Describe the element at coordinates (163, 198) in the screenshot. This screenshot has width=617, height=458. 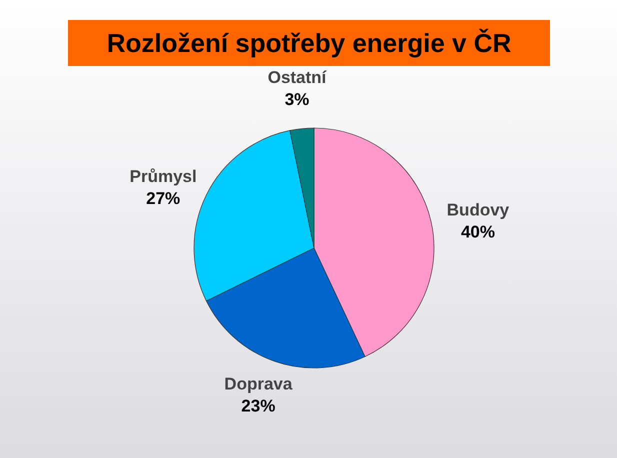
I see `data-label: 27%` at that location.